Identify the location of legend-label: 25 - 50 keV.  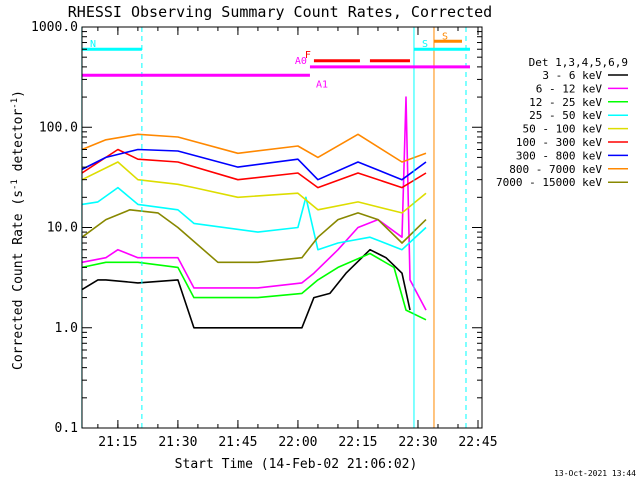
(565, 115).